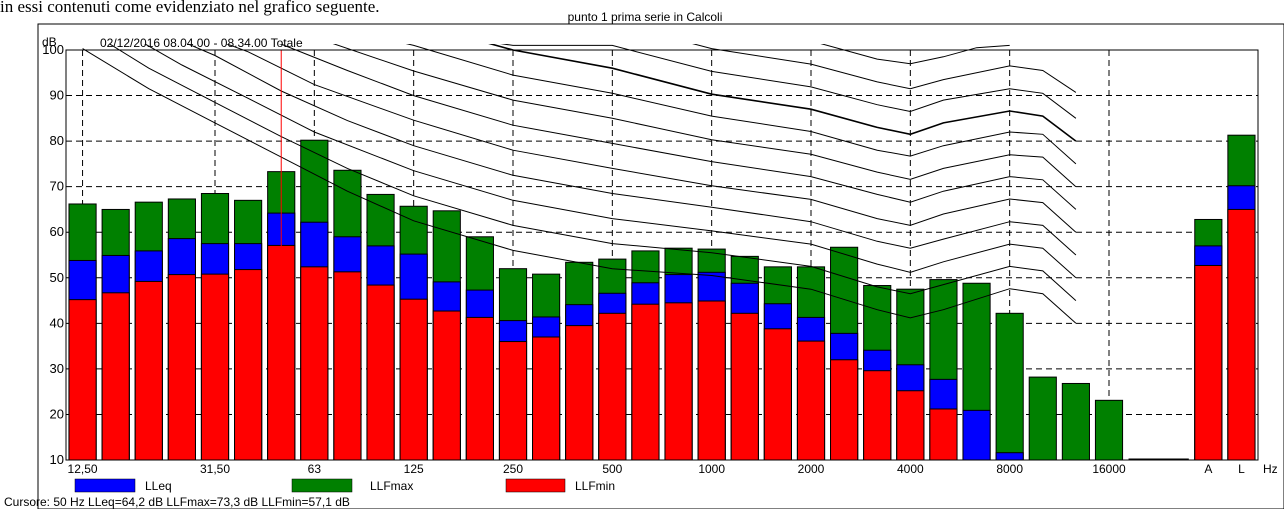 Image resolution: width=1284 pixels, height=509 pixels. What do you see at coordinates (1009, 469) in the screenshot?
I see `x-tick-label: 8000` at bounding box center [1009, 469].